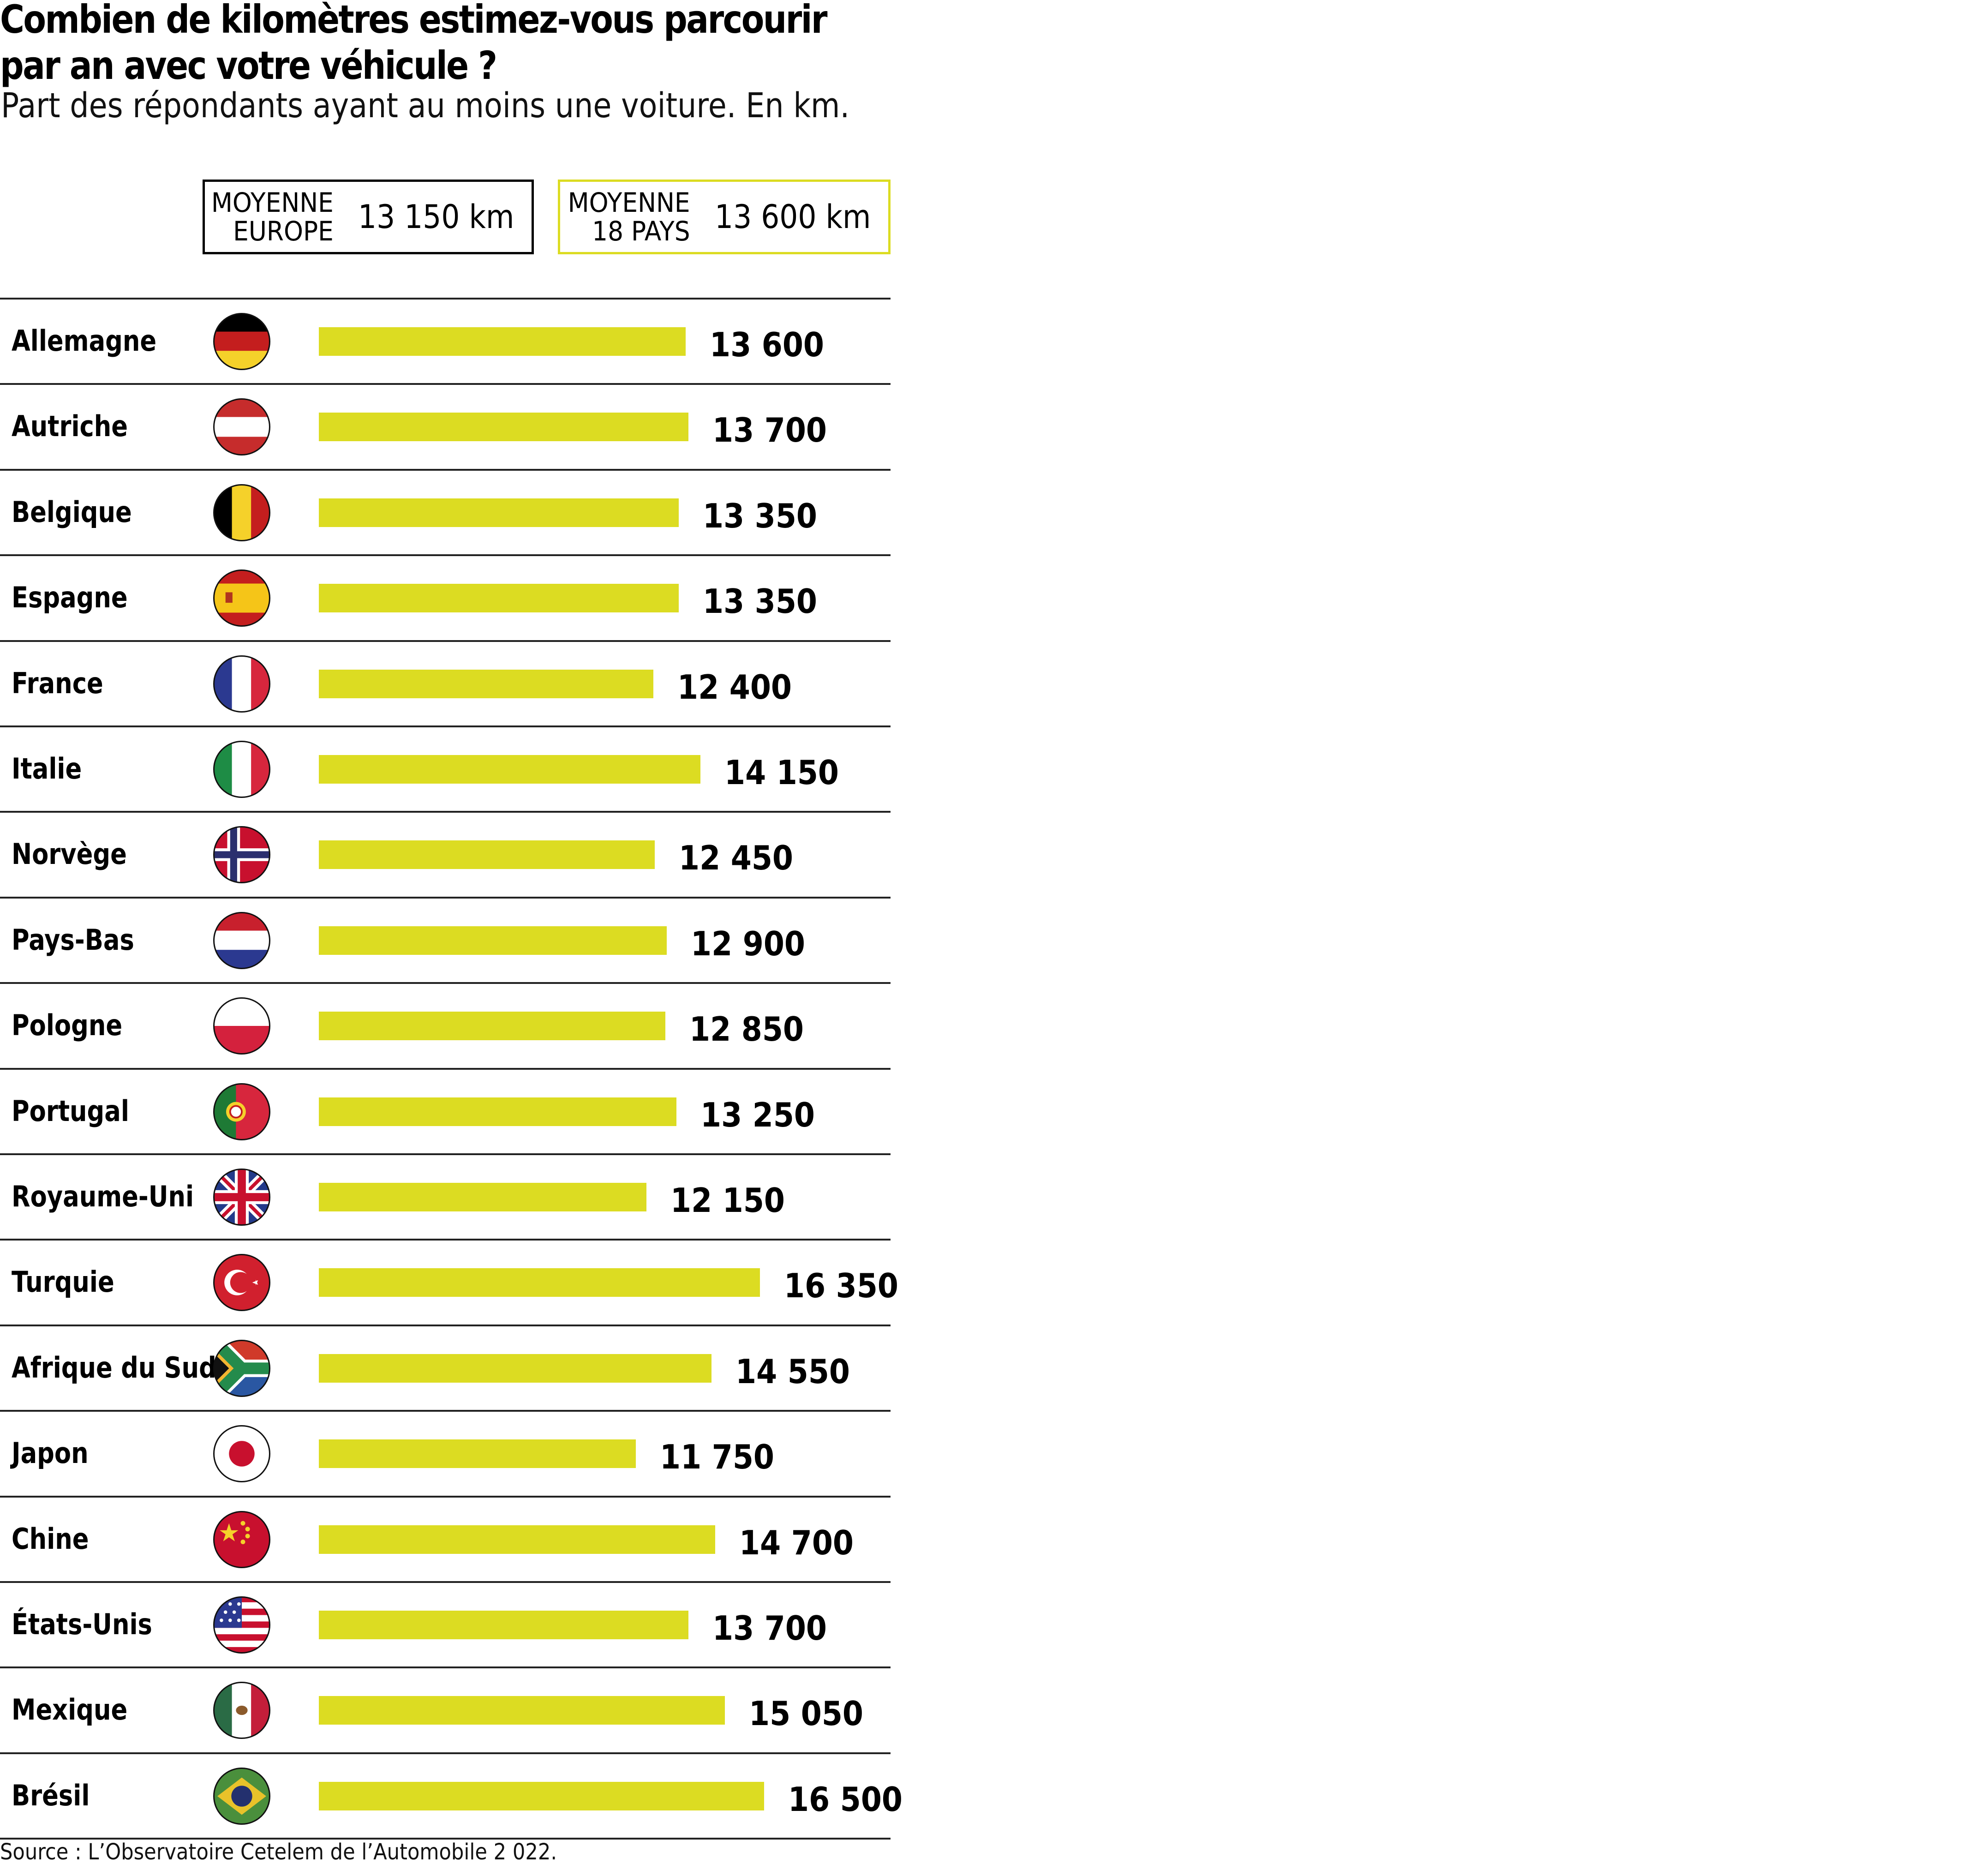  Describe the element at coordinates (242, 769) in the screenshot. I see `italy-flag-icon` at that location.